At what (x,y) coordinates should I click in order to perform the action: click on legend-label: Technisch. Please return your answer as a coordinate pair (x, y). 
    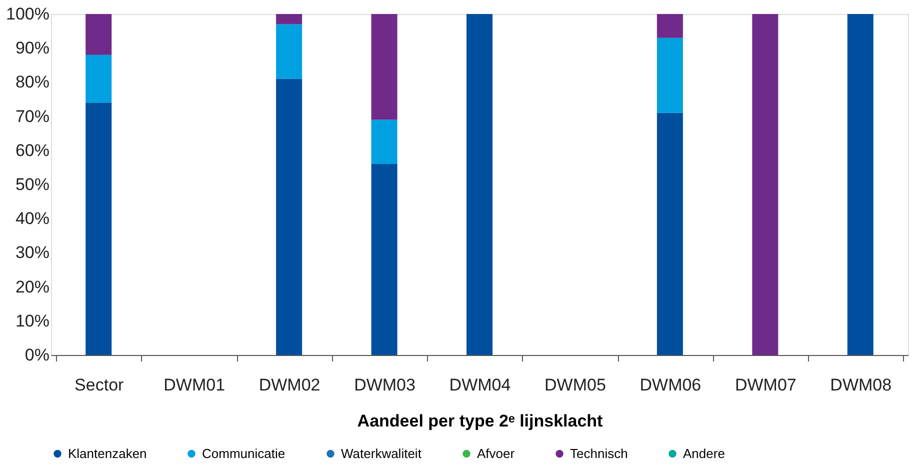
    Looking at the image, I should click on (599, 453).